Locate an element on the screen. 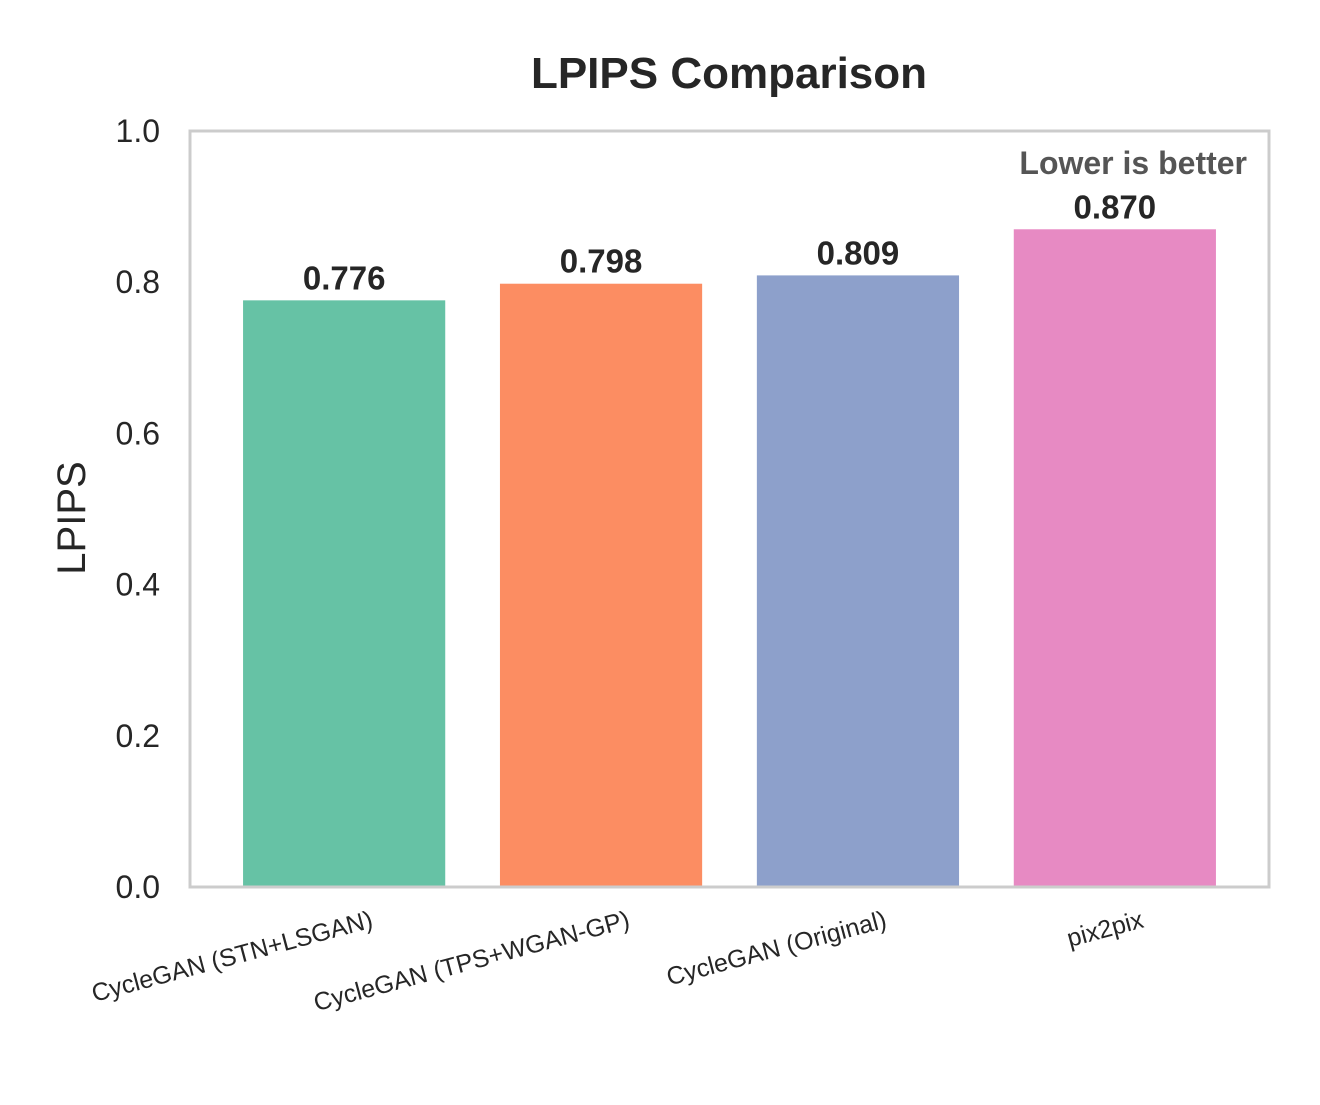 Image resolution: width=1320 pixels, height=1105 pixels. bar-value-label-3: 0.809 is located at coordinates (858, 252).